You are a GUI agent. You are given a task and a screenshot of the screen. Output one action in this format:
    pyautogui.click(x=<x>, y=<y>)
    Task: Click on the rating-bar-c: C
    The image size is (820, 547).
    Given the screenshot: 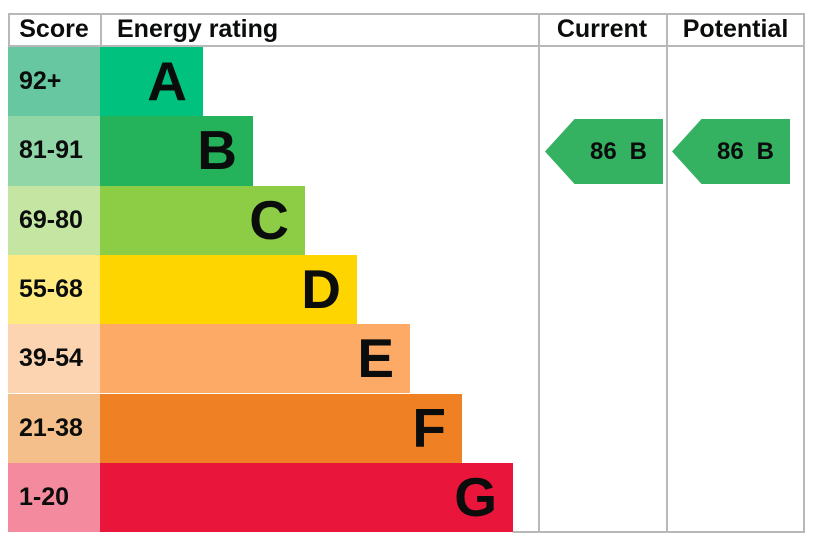 What is the action you would take?
    pyautogui.click(x=202, y=220)
    